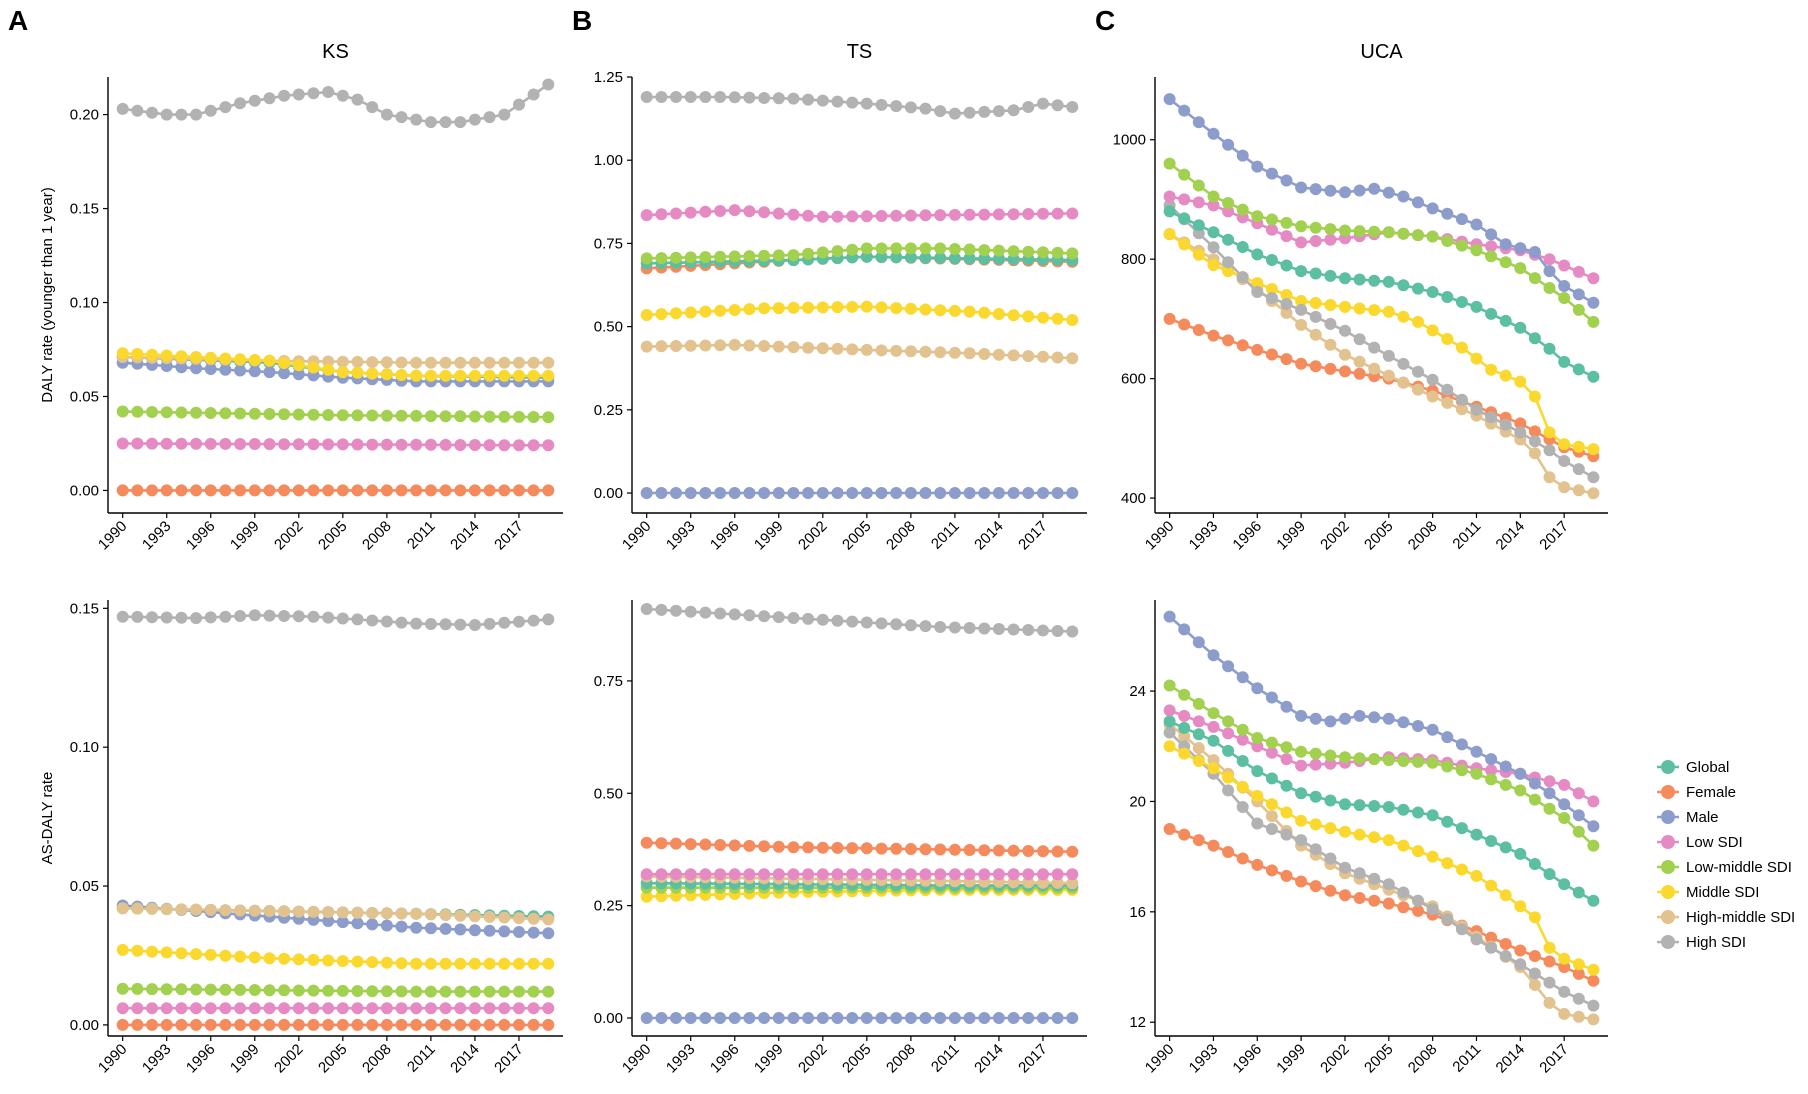 The height and width of the screenshot is (1094, 1808). I want to click on p4-x-tick-label: 1993, so click(681, 1059).